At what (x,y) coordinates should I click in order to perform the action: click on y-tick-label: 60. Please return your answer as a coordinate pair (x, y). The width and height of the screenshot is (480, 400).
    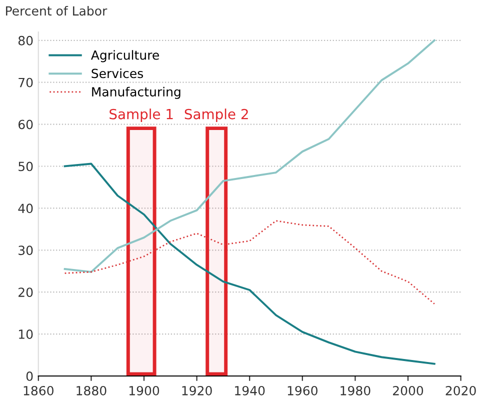
    Looking at the image, I should click on (25, 125).